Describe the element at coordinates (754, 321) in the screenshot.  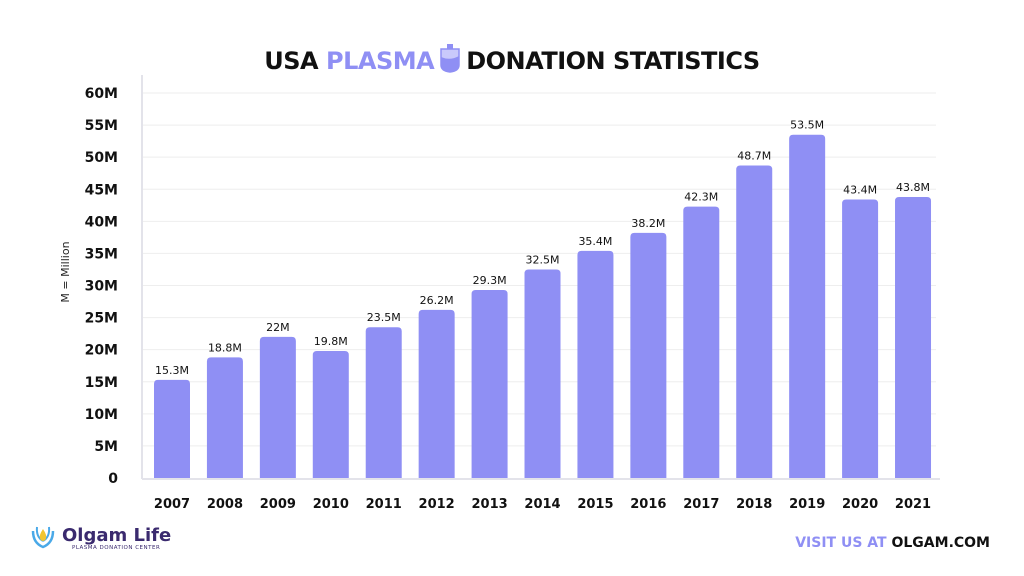
I see `bar-2018` at that location.